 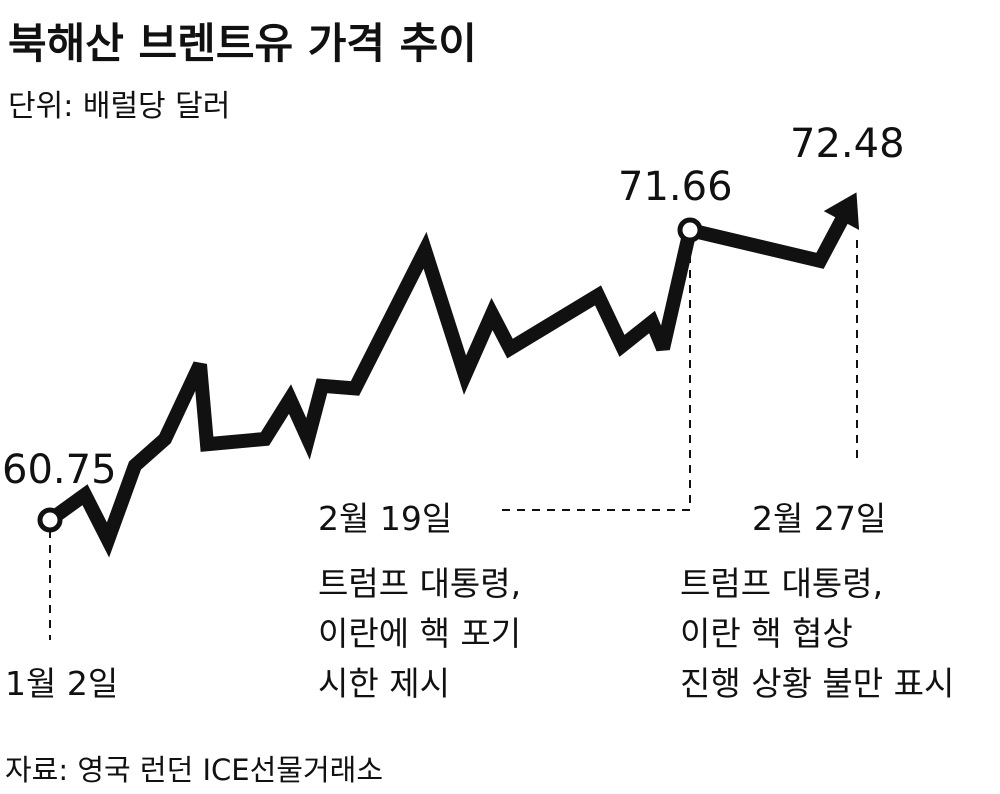 I want to click on end-date-label: 2월 27일, so click(x=819, y=518).